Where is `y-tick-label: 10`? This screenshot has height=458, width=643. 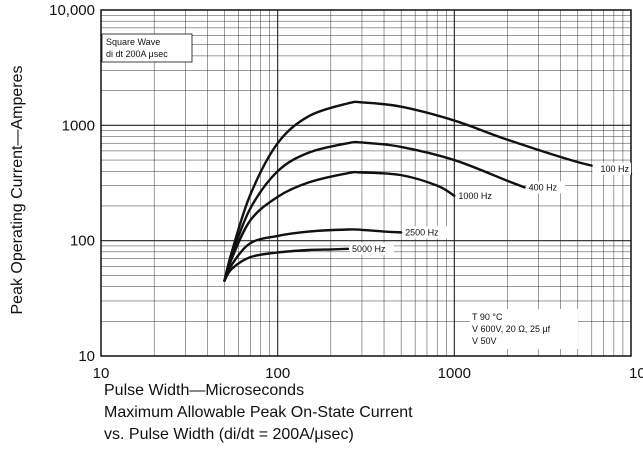 y-tick-label: 10 is located at coordinates (86, 356).